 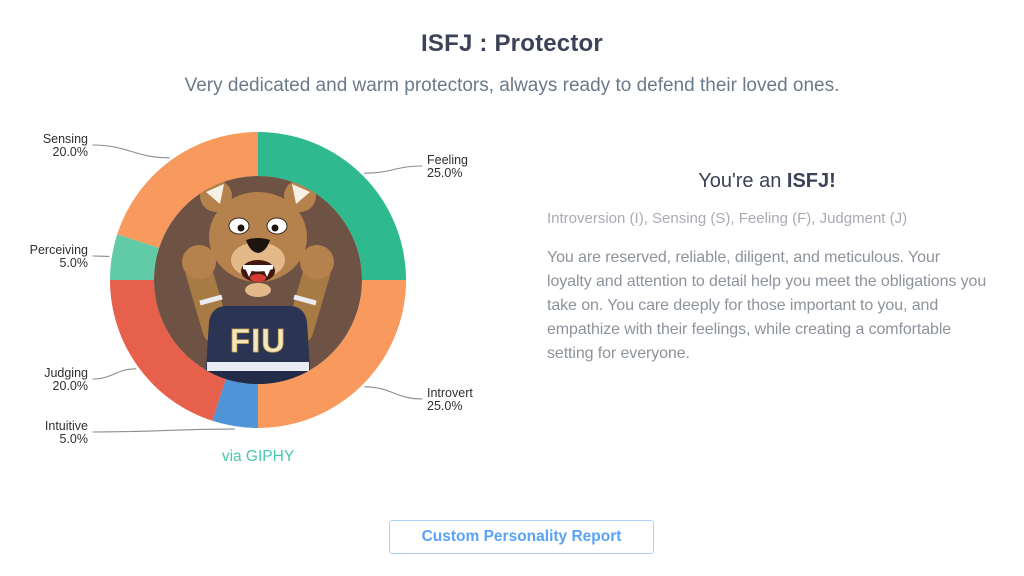 I want to click on result-heading: You're an ISFJ!, so click(x=767, y=181).